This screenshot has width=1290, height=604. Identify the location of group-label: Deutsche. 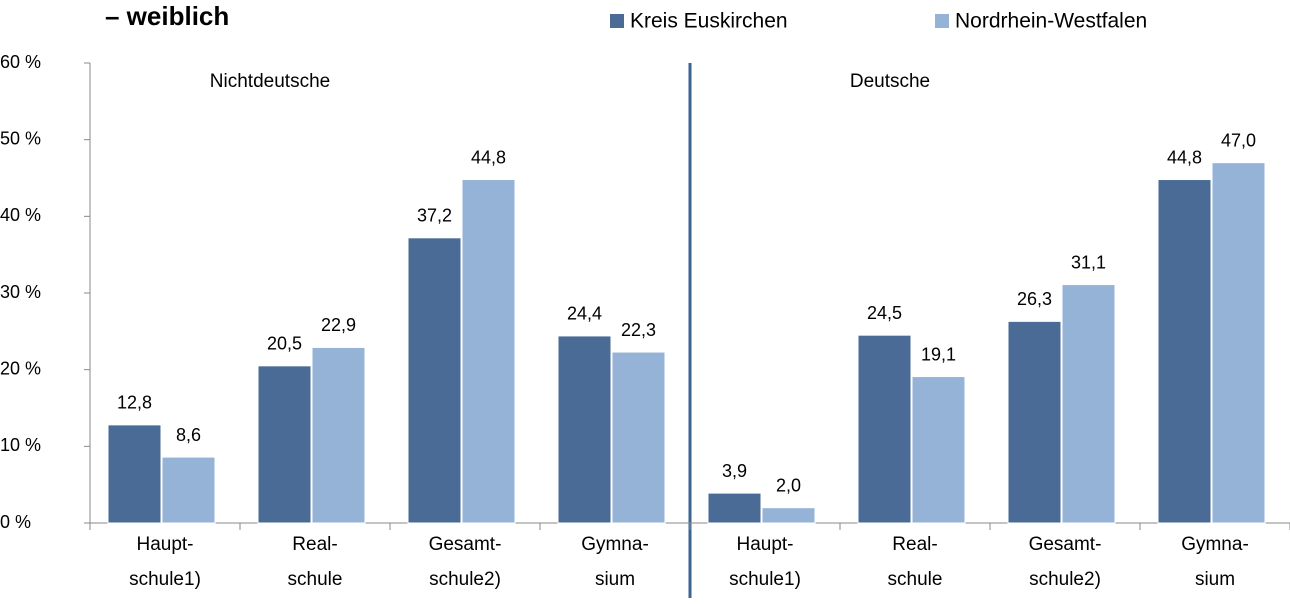
(890, 81).